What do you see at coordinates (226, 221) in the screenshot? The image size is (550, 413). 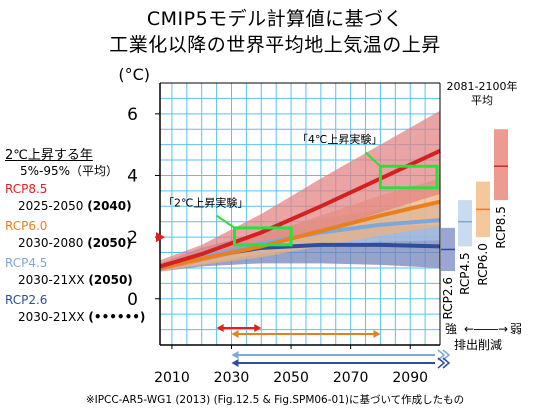 I see `experiment-leader-2c` at bounding box center [226, 221].